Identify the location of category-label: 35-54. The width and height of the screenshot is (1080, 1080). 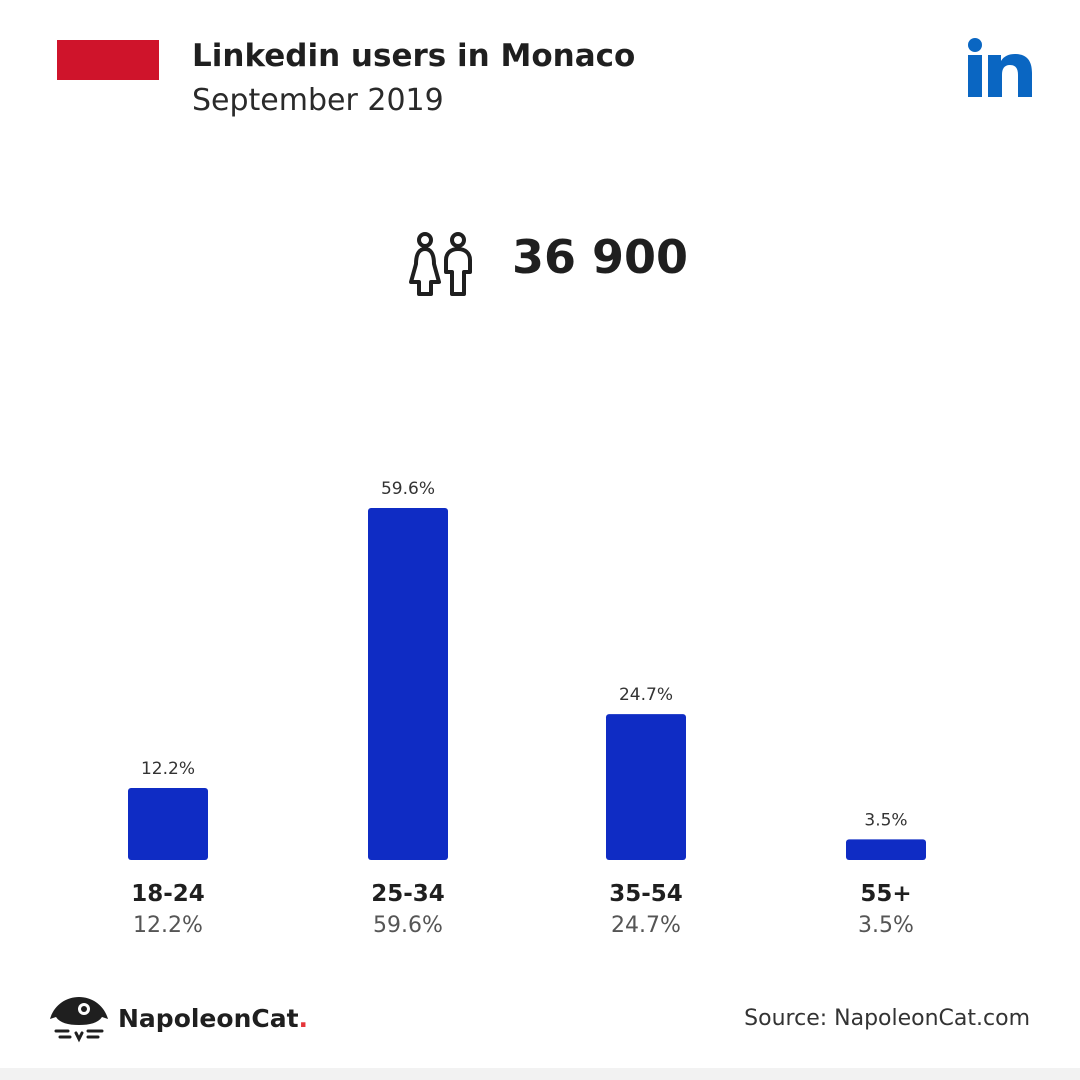
(646, 894).